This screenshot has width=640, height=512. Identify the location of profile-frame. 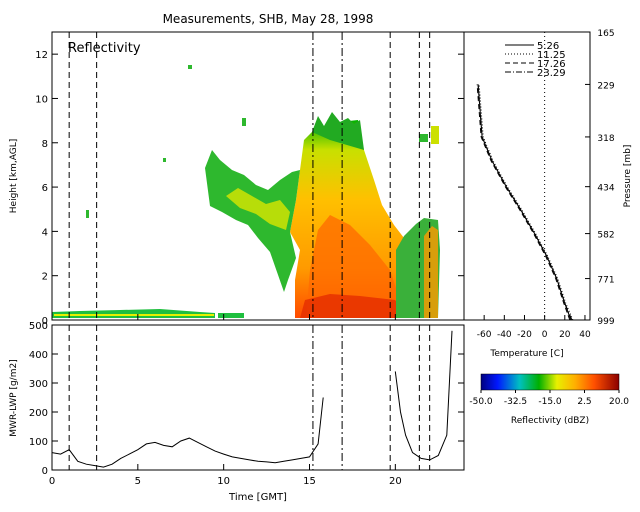
(527, 176).